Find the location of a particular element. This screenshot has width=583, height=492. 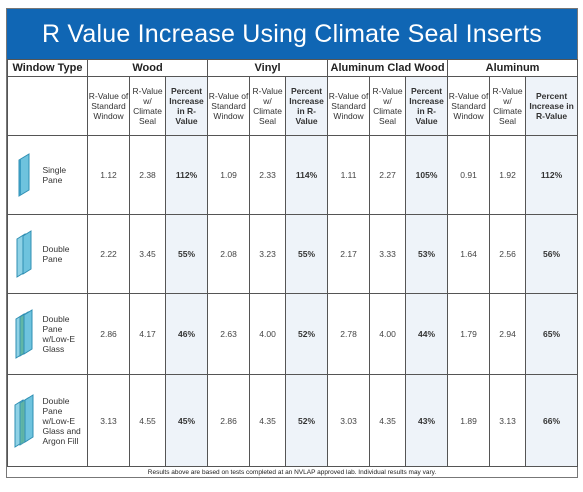

window-type-spacer is located at coordinates (47, 106).